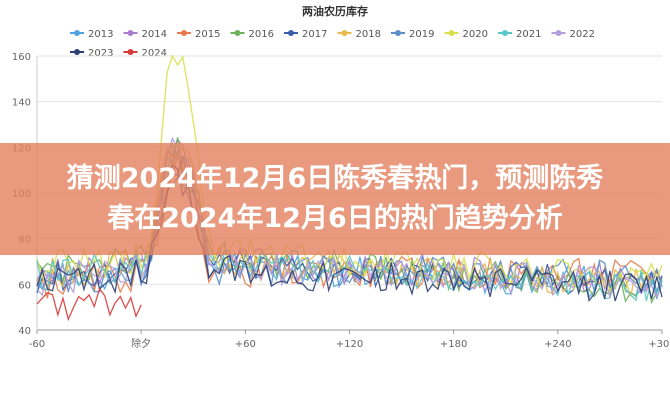  I want to click on x-tick-label: +240, so click(557, 344).